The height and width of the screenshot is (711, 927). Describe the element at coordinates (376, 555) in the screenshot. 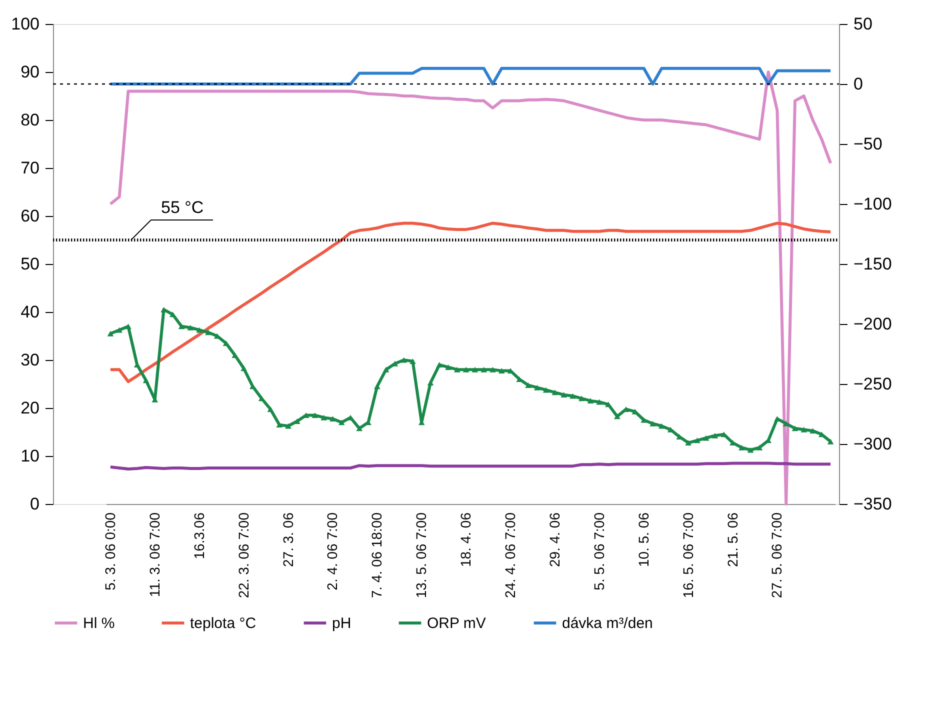

I see `x-tick-label: 7. 4. 06 18:00` at that location.